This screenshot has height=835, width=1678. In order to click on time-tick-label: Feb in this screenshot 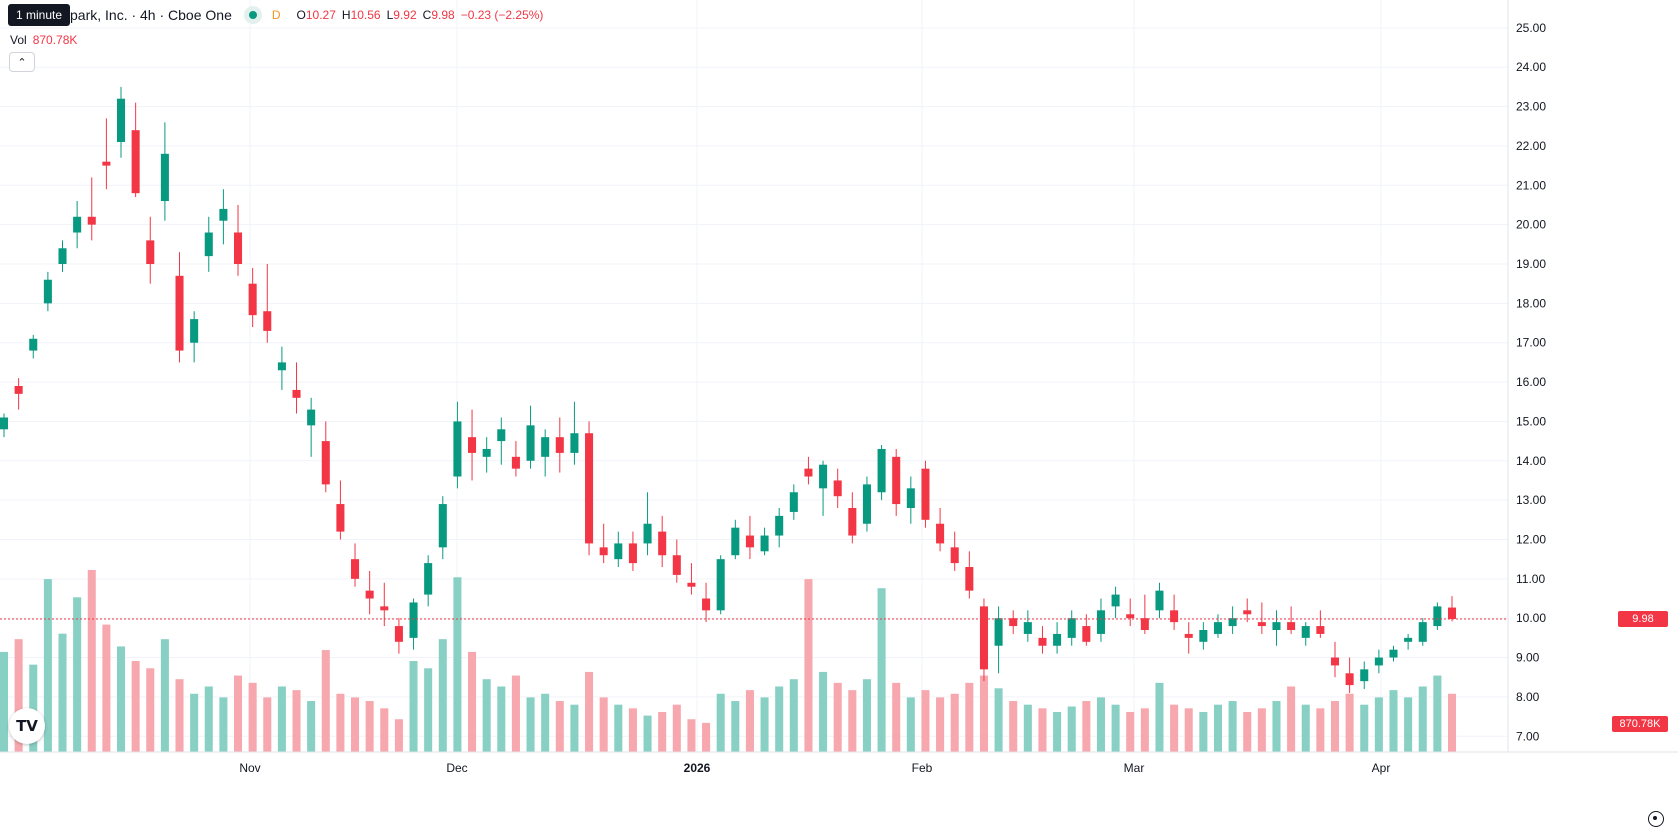, I will do `click(922, 768)`.